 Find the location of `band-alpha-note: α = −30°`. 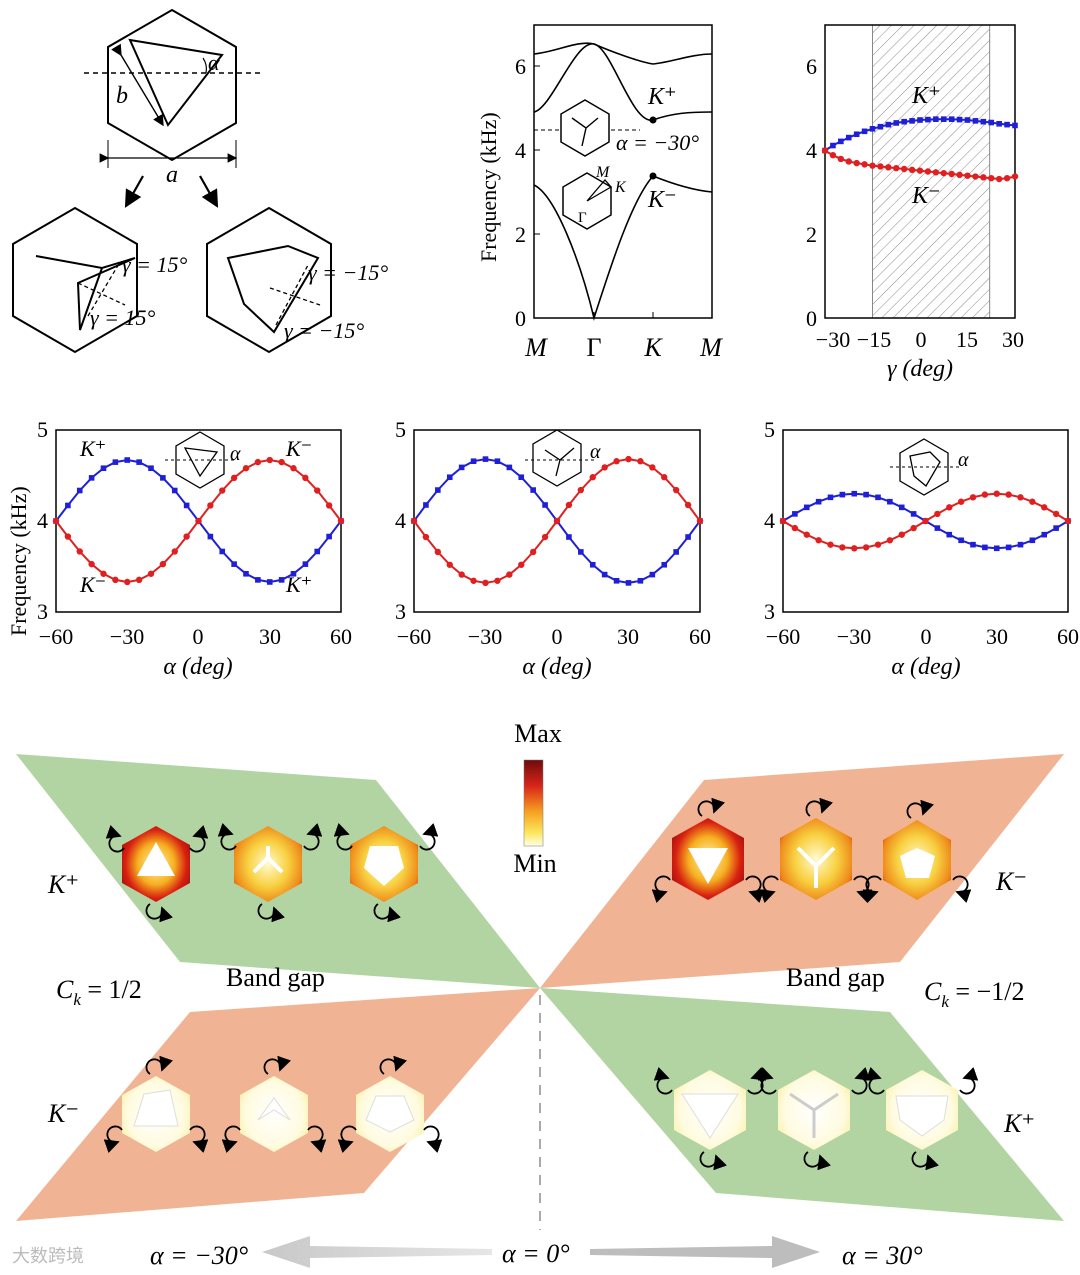

band-alpha-note: α = −30° is located at coordinates (657, 142).